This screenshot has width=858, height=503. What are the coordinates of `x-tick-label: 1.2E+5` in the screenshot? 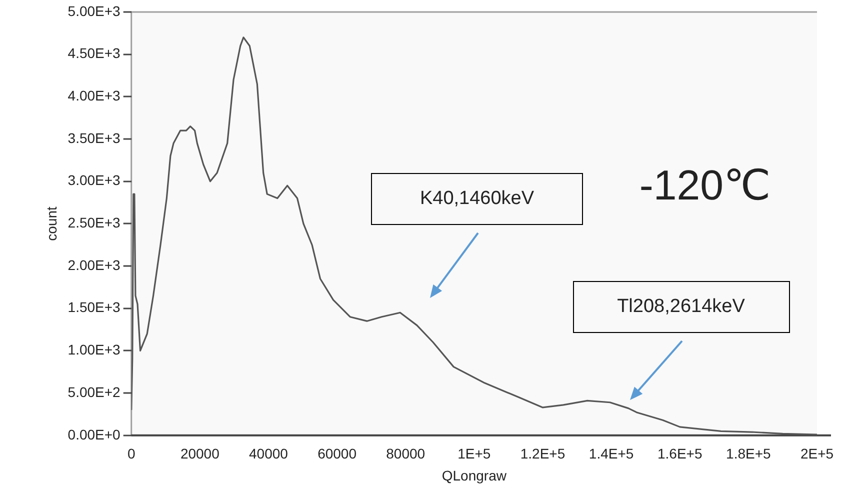 It's located at (543, 454).